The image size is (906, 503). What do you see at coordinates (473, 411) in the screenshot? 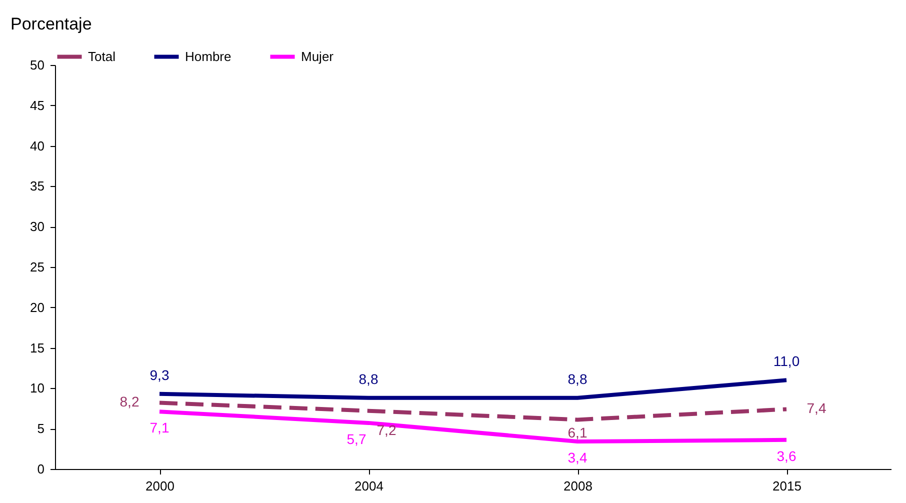
I see `line-series` at bounding box center [473, 411].